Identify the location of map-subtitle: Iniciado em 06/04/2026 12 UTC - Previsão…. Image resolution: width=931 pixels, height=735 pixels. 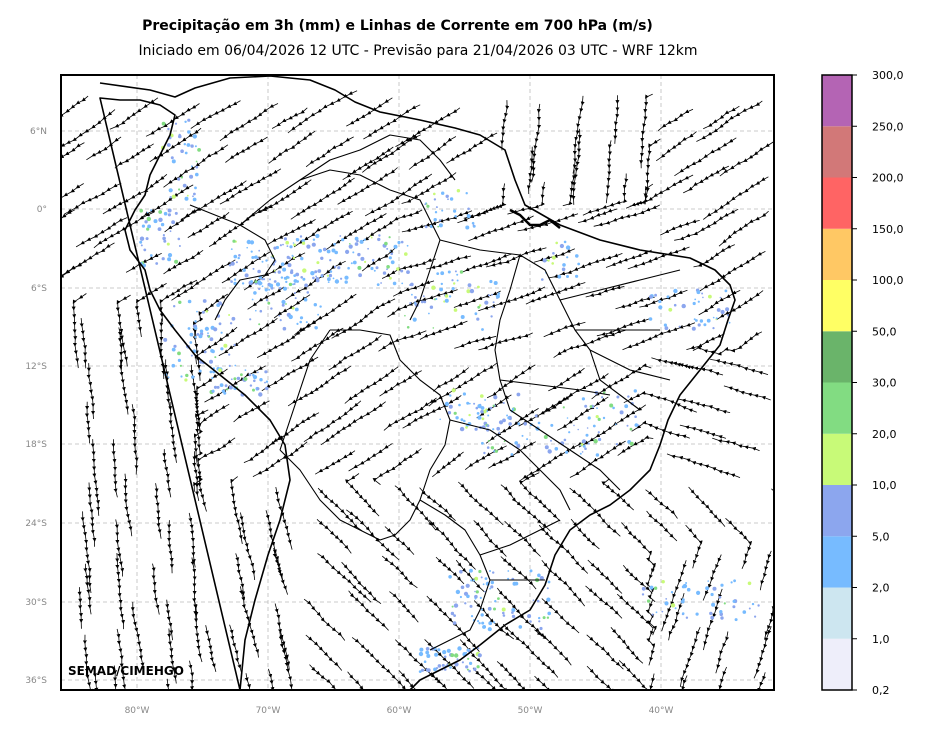
(418, 51).